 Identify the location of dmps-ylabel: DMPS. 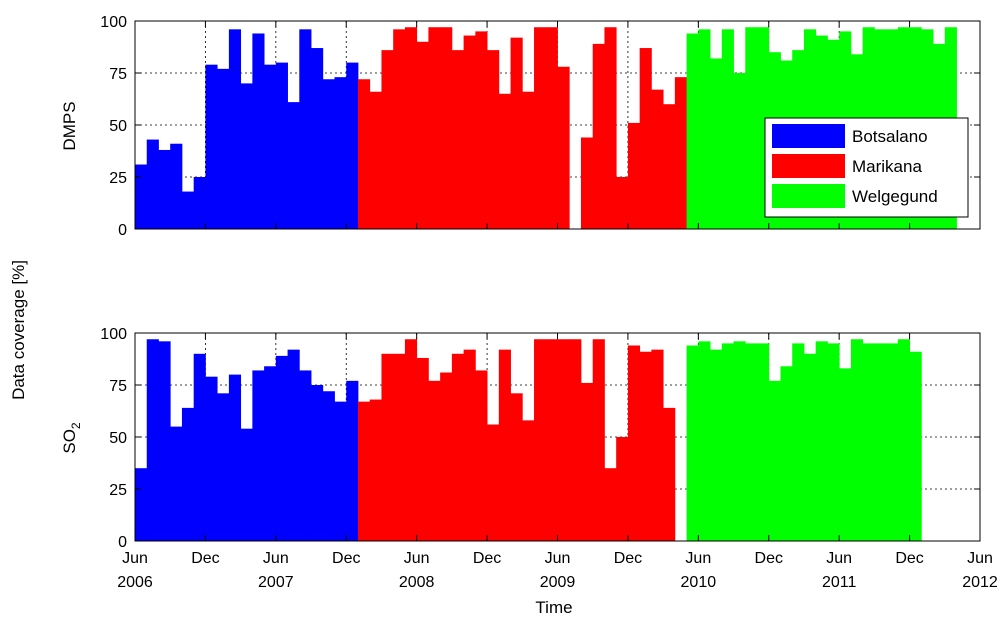
(69, 125).